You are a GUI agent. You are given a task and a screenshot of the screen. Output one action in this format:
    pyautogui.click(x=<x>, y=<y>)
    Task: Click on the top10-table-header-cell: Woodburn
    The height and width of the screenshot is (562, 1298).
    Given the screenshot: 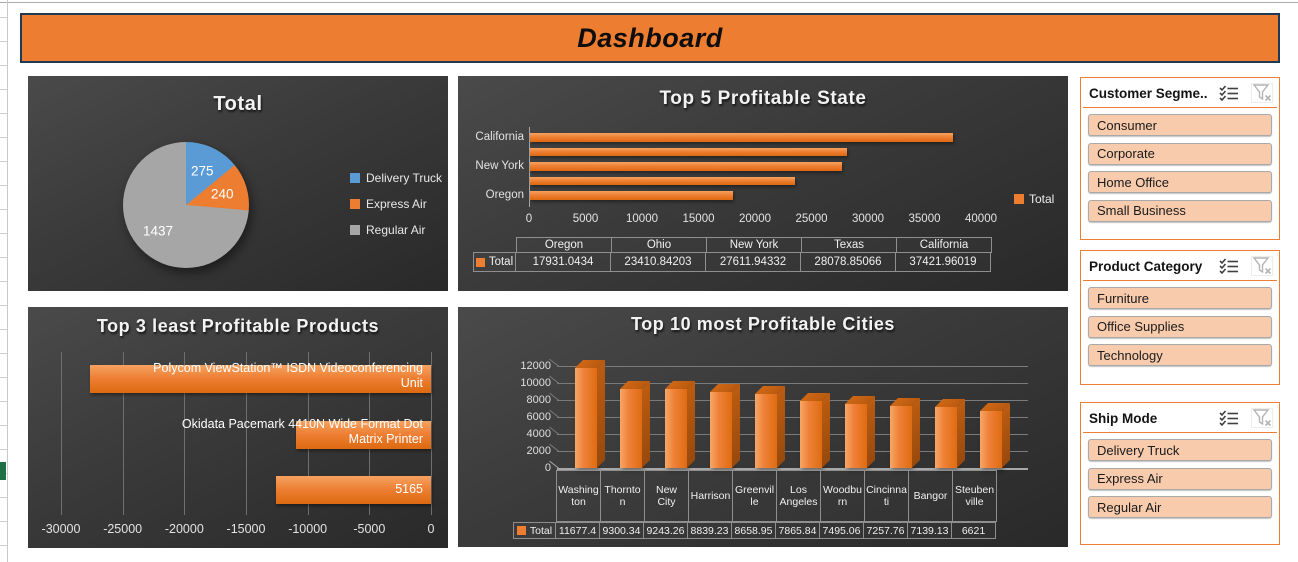 What is the action you would take?
    pyautogui.click(x=842, y=496)
    